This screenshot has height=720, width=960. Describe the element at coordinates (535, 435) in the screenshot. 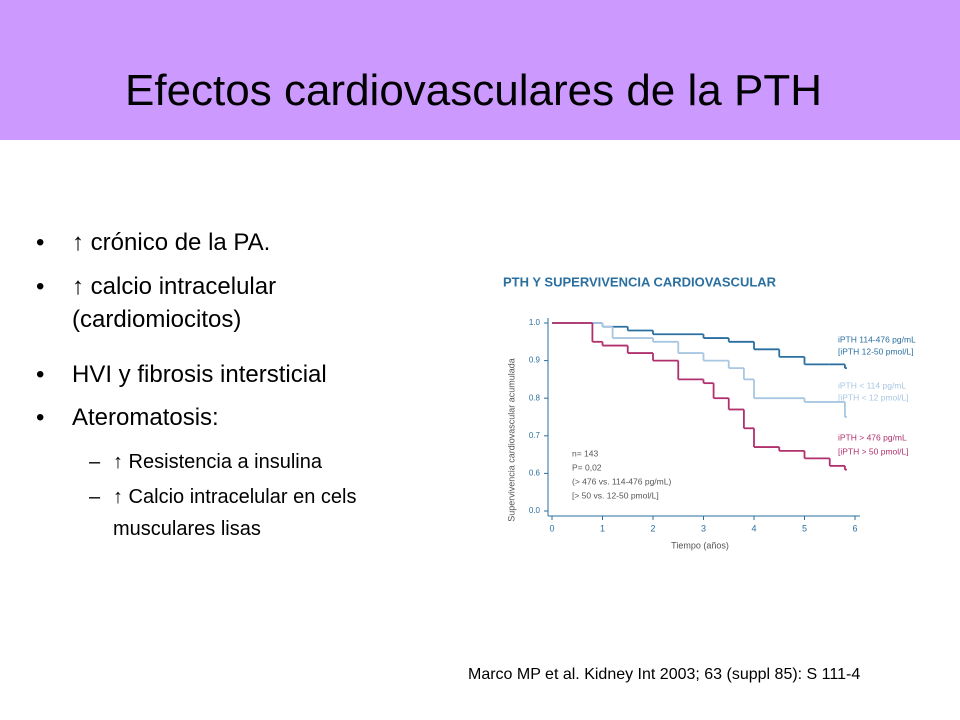

I see `y-tick-label: 0.7` at that location.